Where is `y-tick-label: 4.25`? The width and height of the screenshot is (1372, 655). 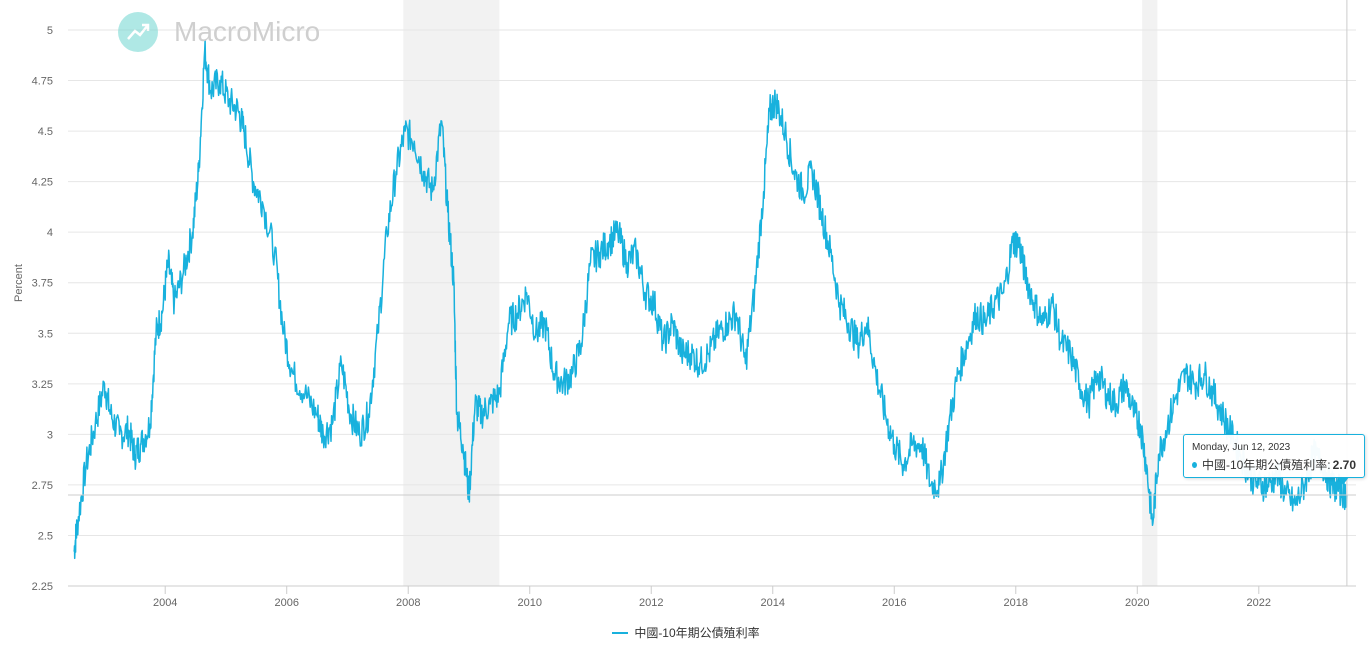
y-tick-label: 4.25 is located at coordinates (42, 183).